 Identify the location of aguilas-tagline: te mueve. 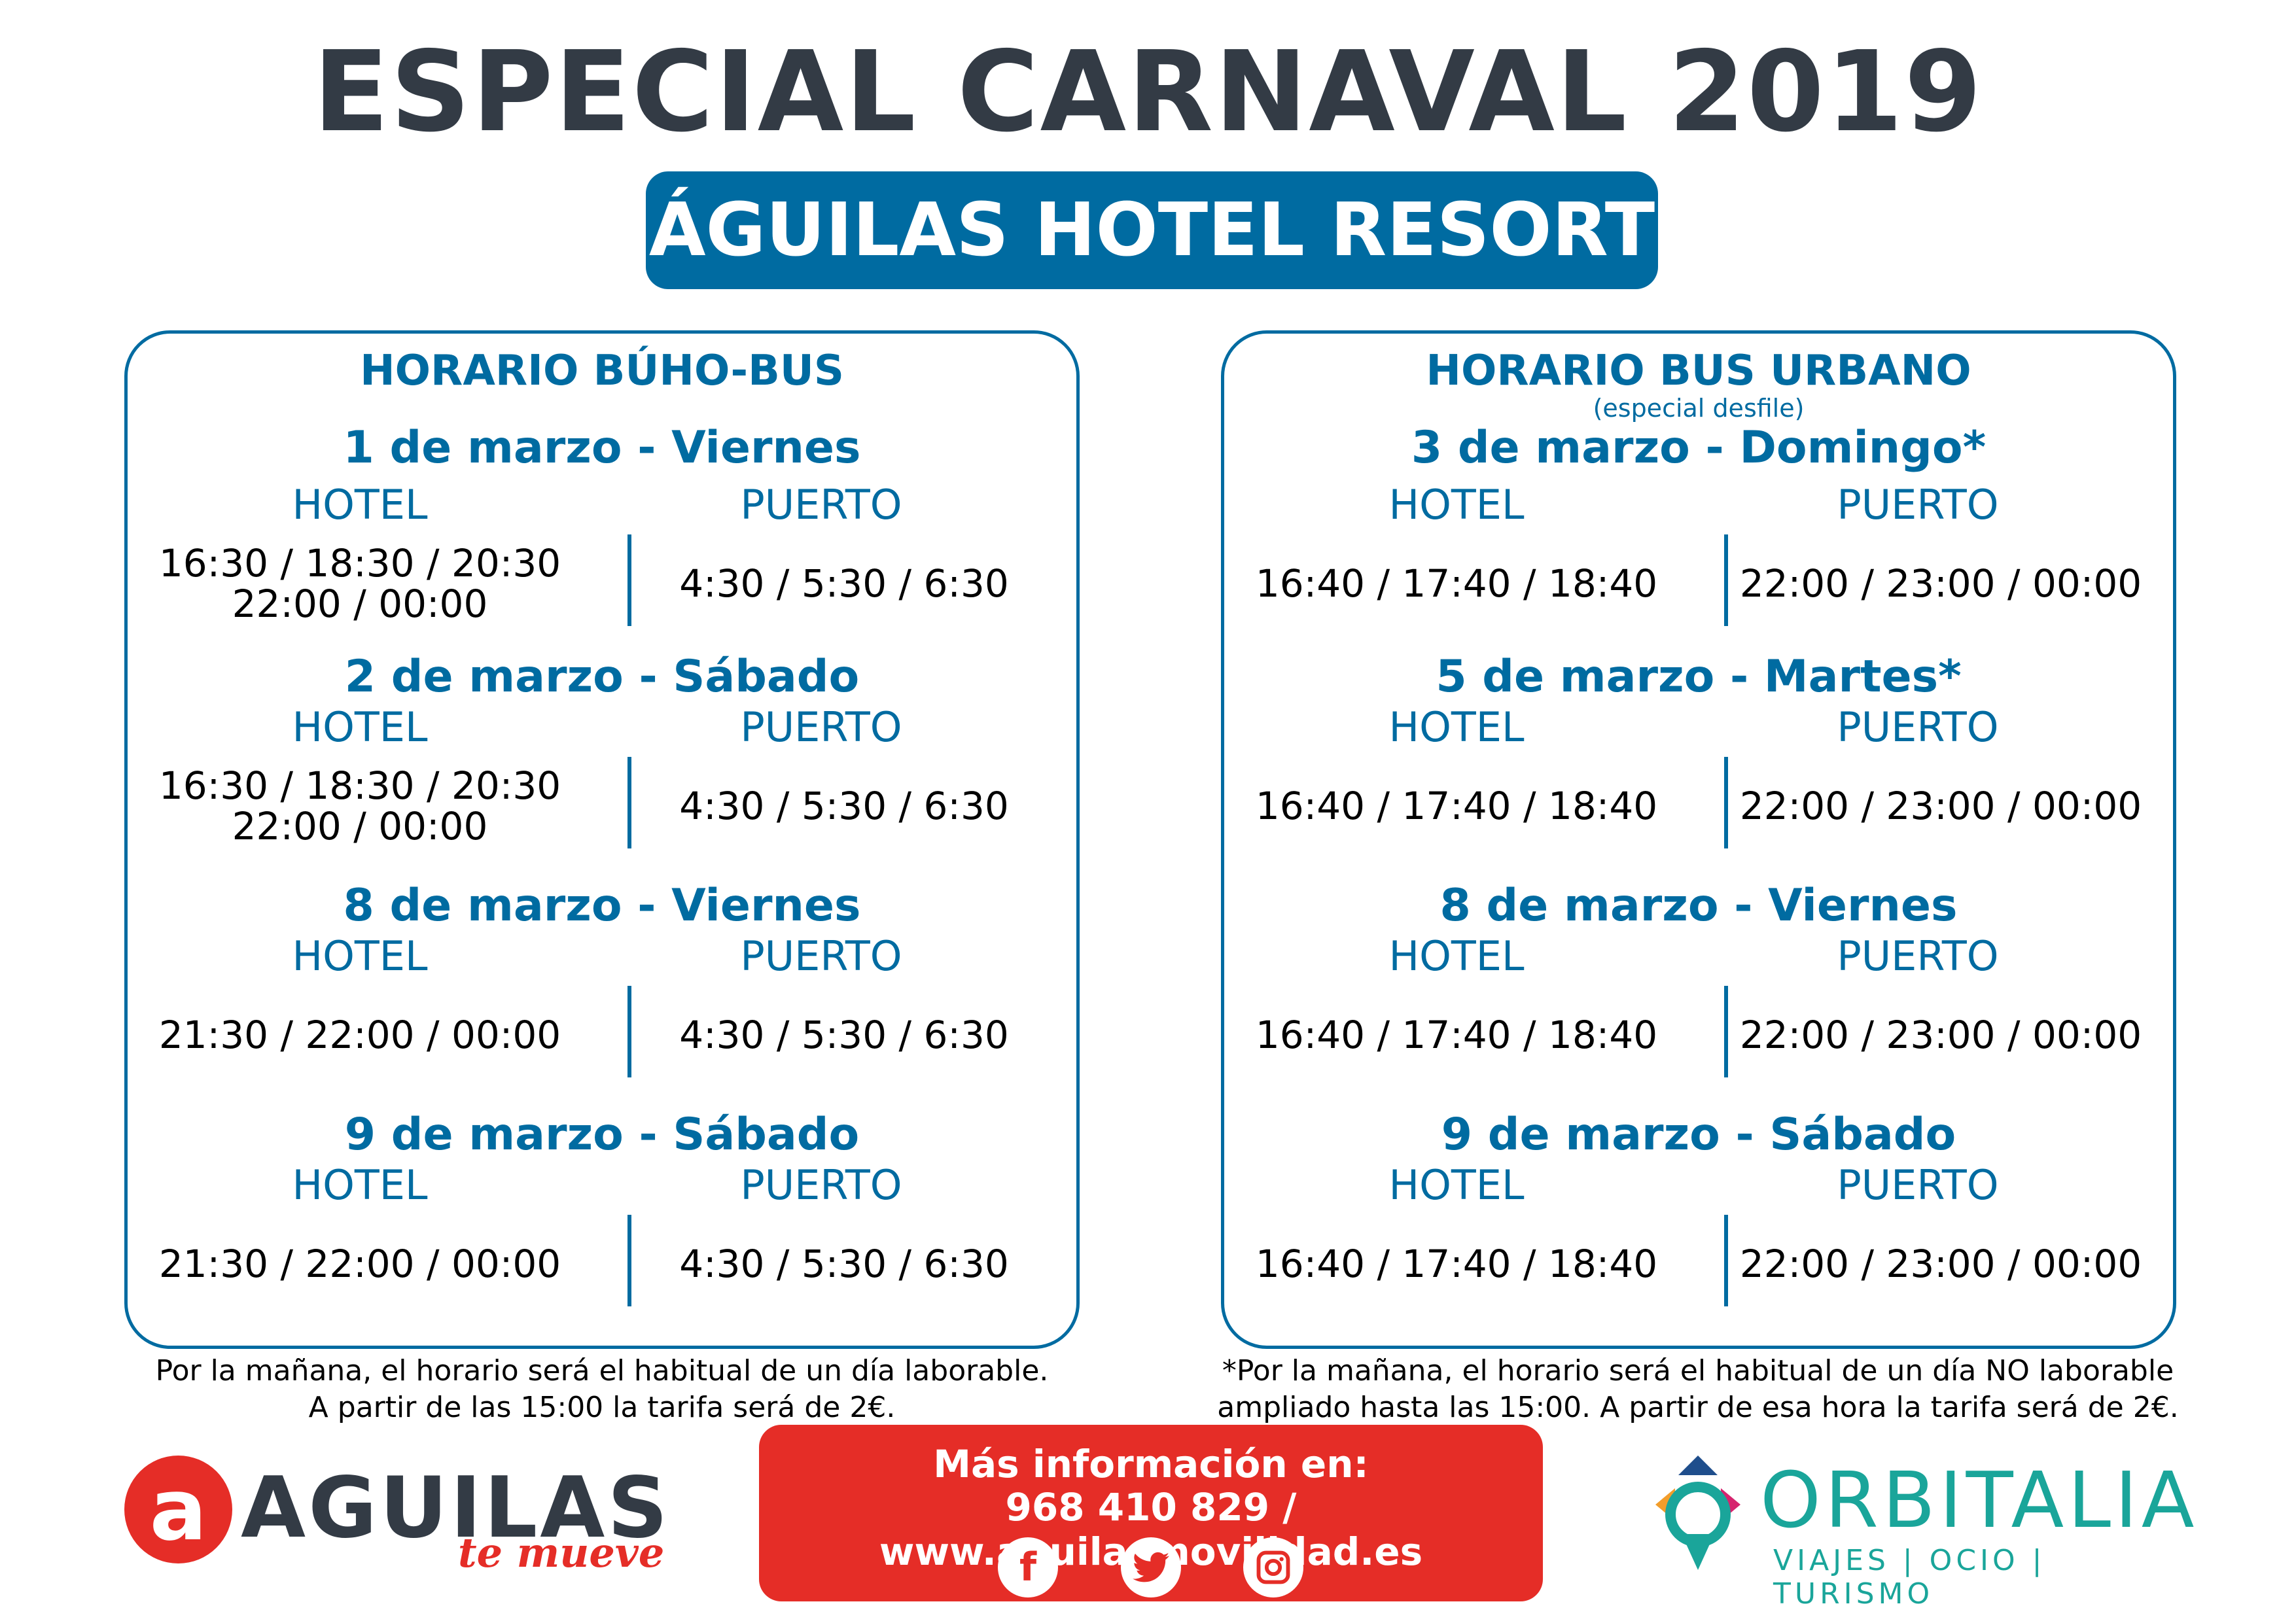
(562, 1553).